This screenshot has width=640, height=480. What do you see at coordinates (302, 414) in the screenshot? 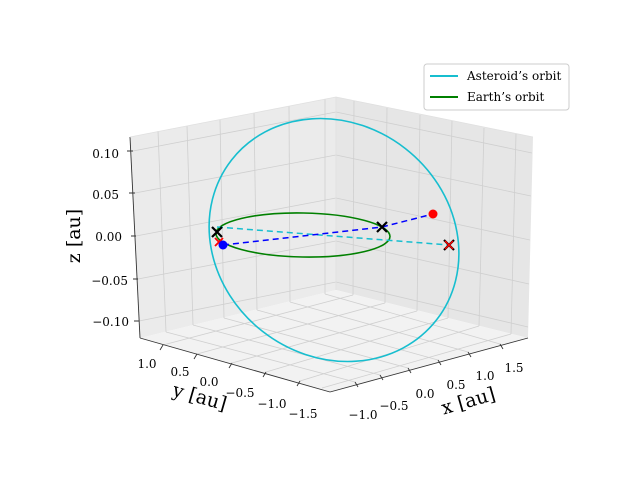
I see `y-tick-label: −1.5` at bounding box center [302, 414].